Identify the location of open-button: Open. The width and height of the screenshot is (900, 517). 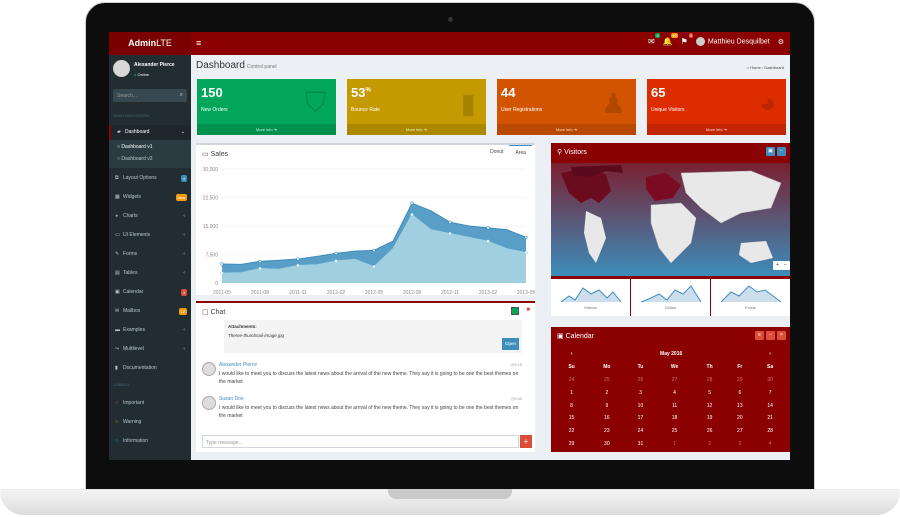
(510, 344).